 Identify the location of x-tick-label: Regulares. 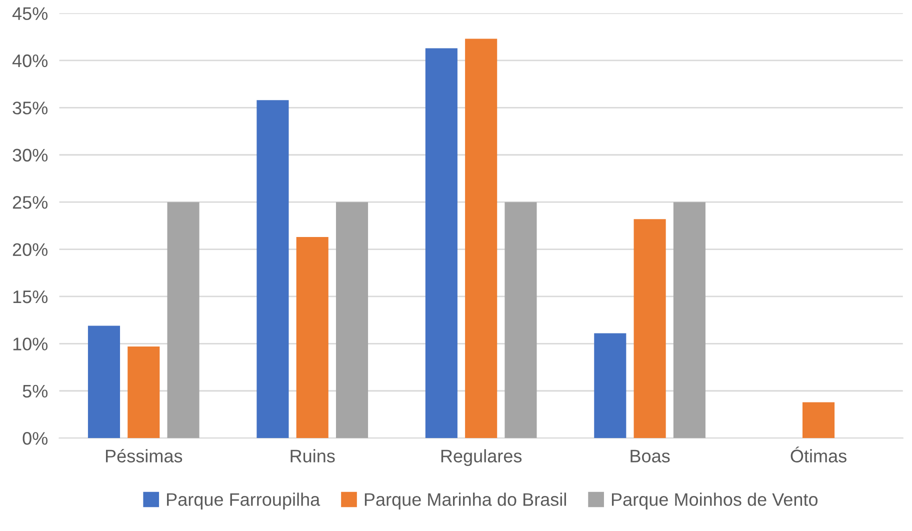
(481, 457).